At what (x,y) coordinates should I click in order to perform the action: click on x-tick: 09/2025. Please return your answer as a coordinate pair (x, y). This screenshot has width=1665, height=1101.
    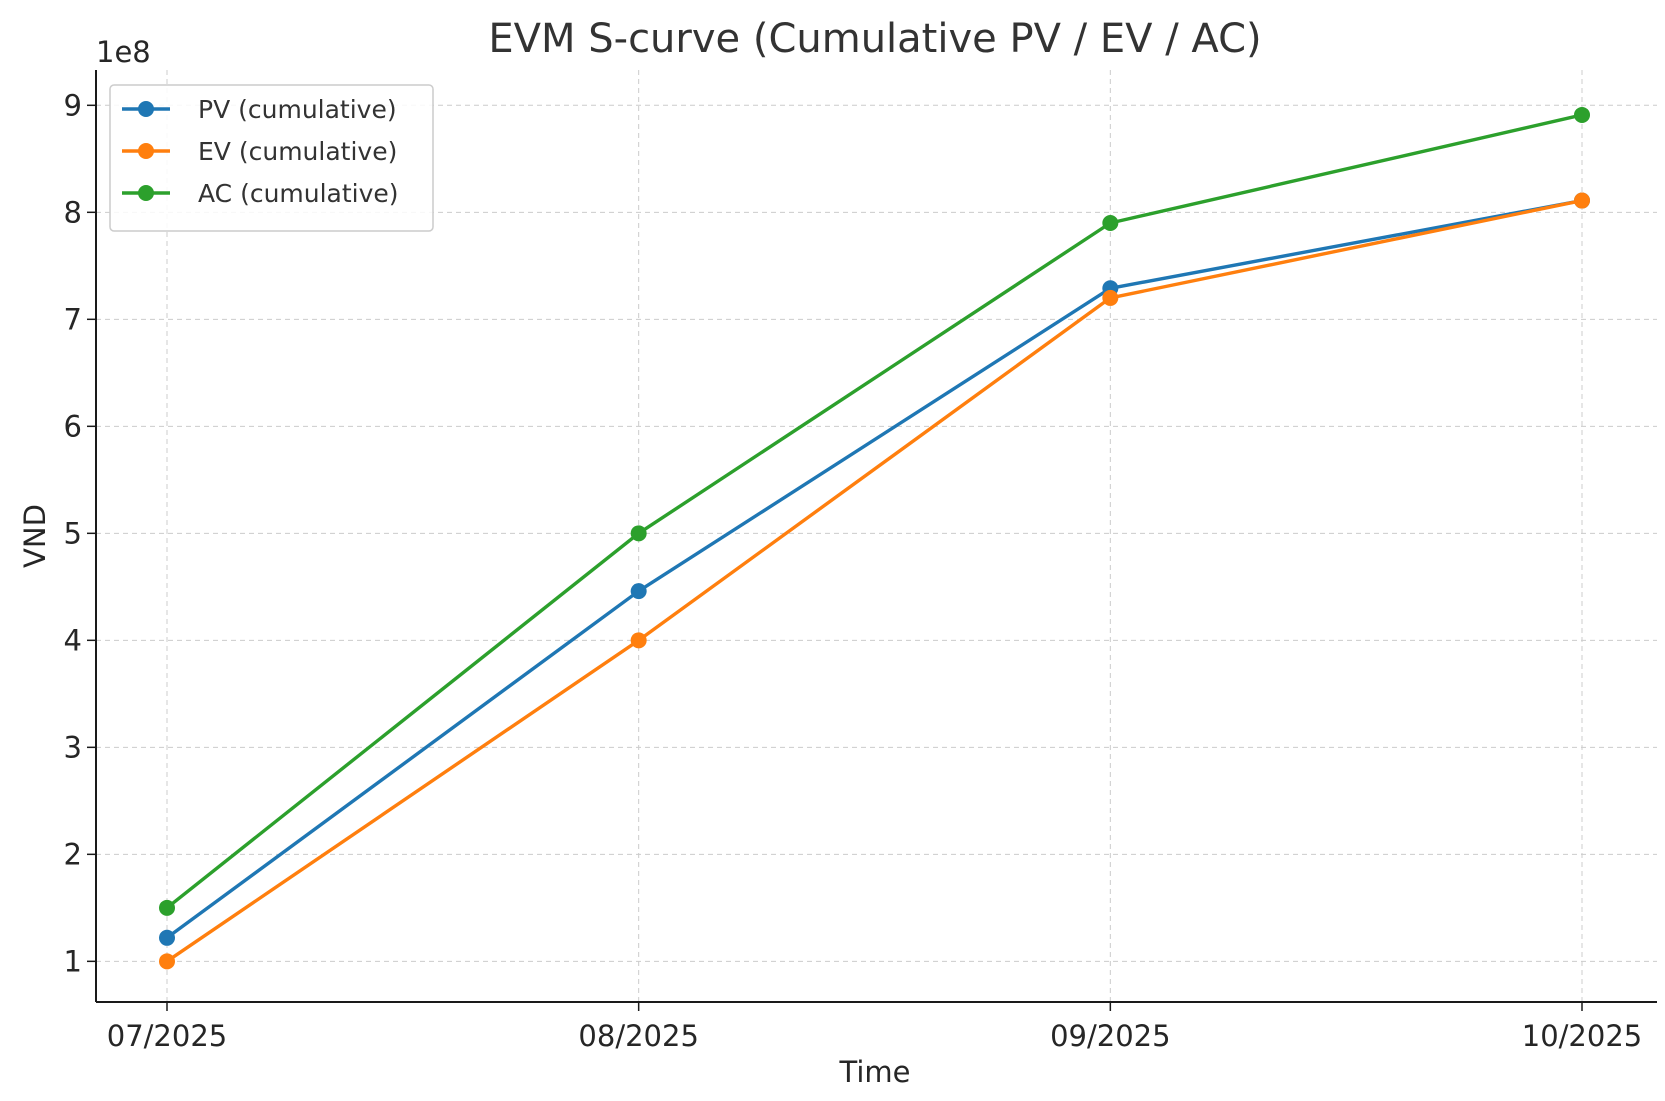
    Looking at the image, I should click on (1110, 1027).